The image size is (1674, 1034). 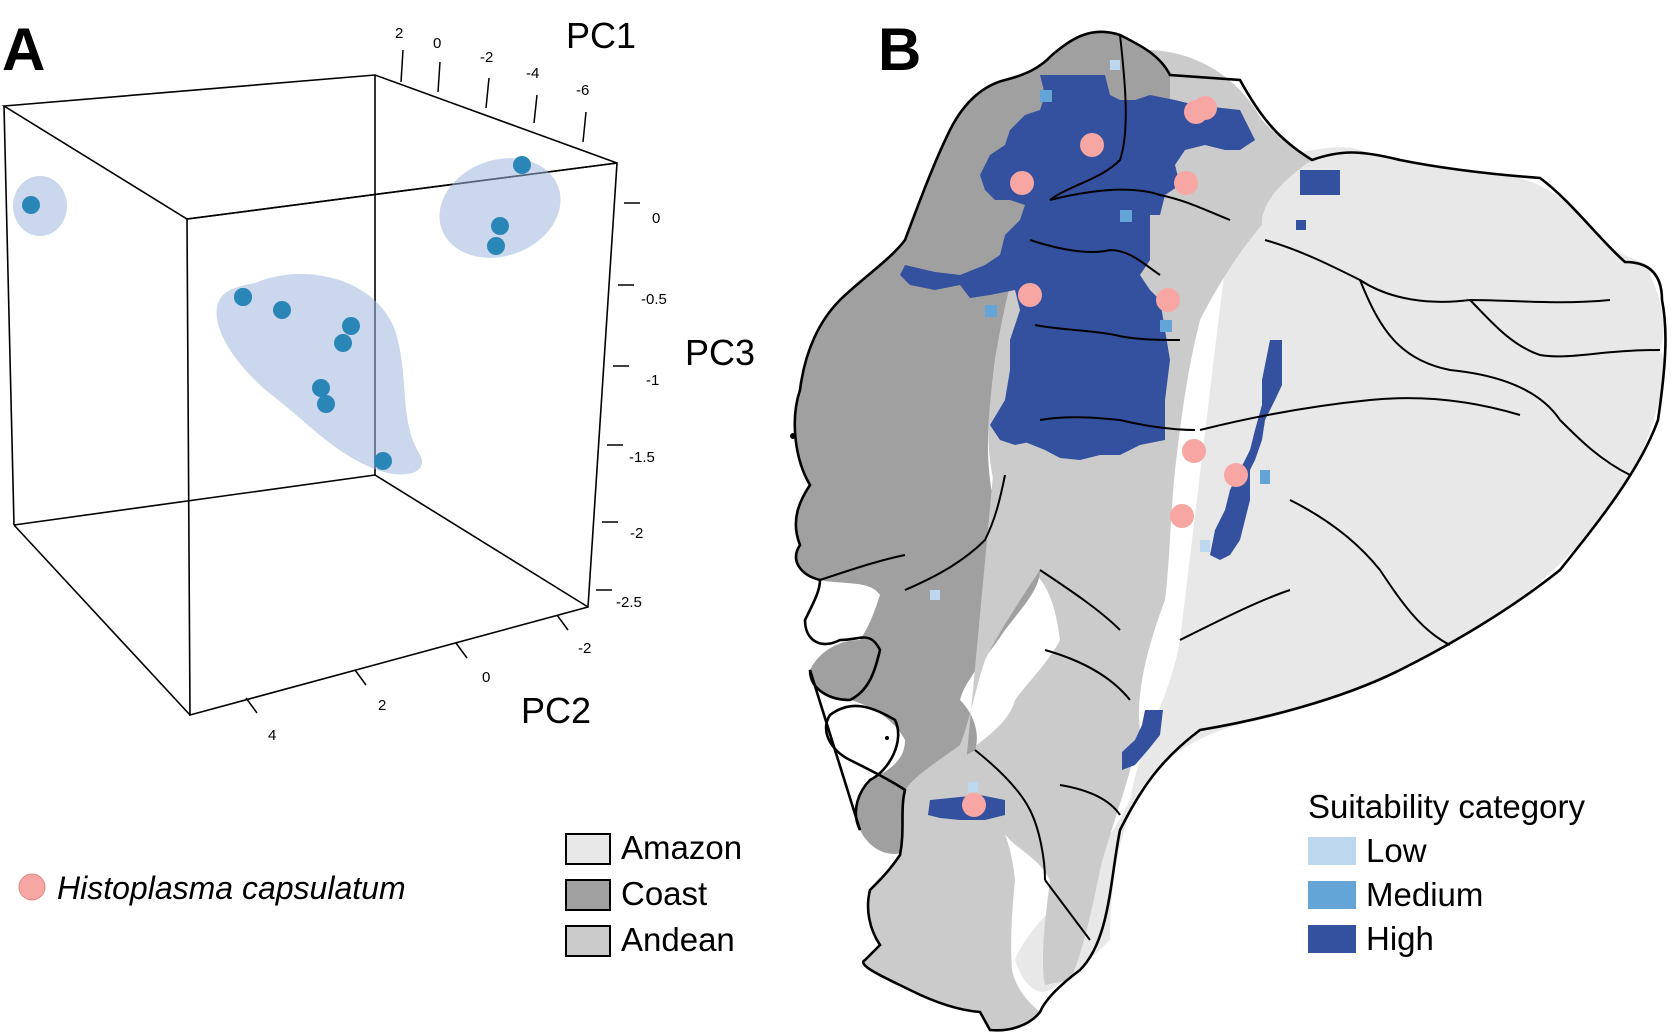 I want to click on region-legend: Amazon Coast Andean, so click(x=653, y=893).